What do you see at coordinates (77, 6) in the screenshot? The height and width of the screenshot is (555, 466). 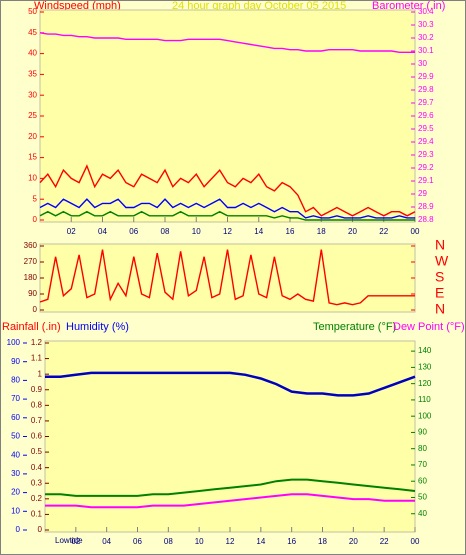 I see `wind-axis-title: Windspeed (mph)` at bounding box center [77, 6].